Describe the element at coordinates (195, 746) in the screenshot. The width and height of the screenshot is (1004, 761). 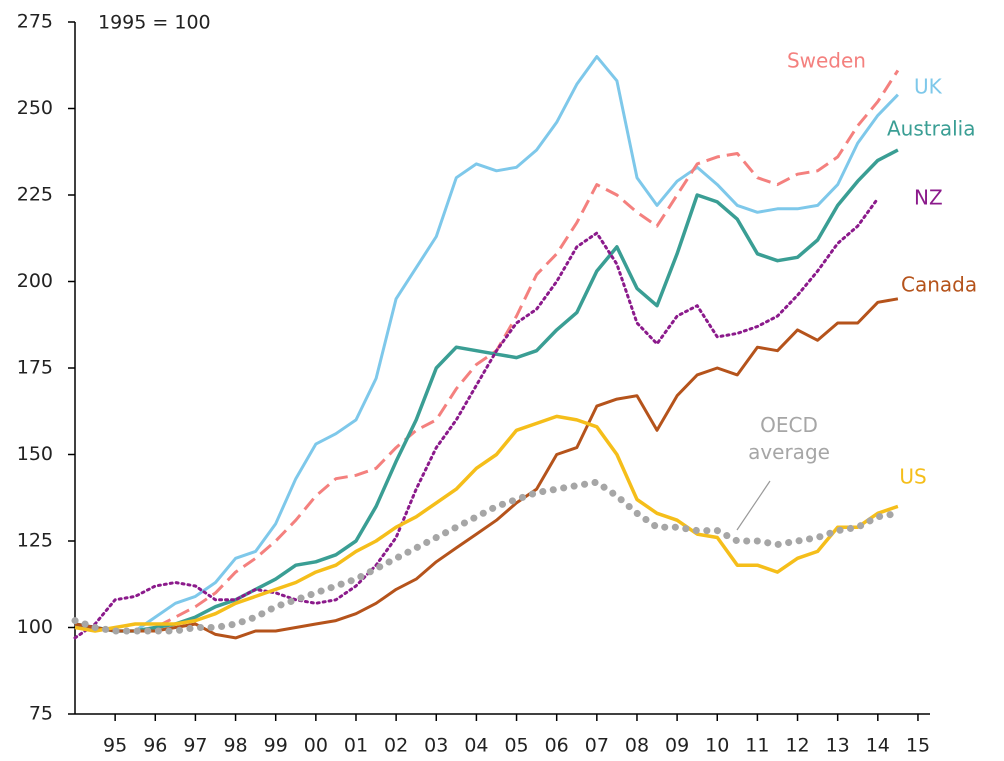
I see `x-tick-label: 97` at that location.